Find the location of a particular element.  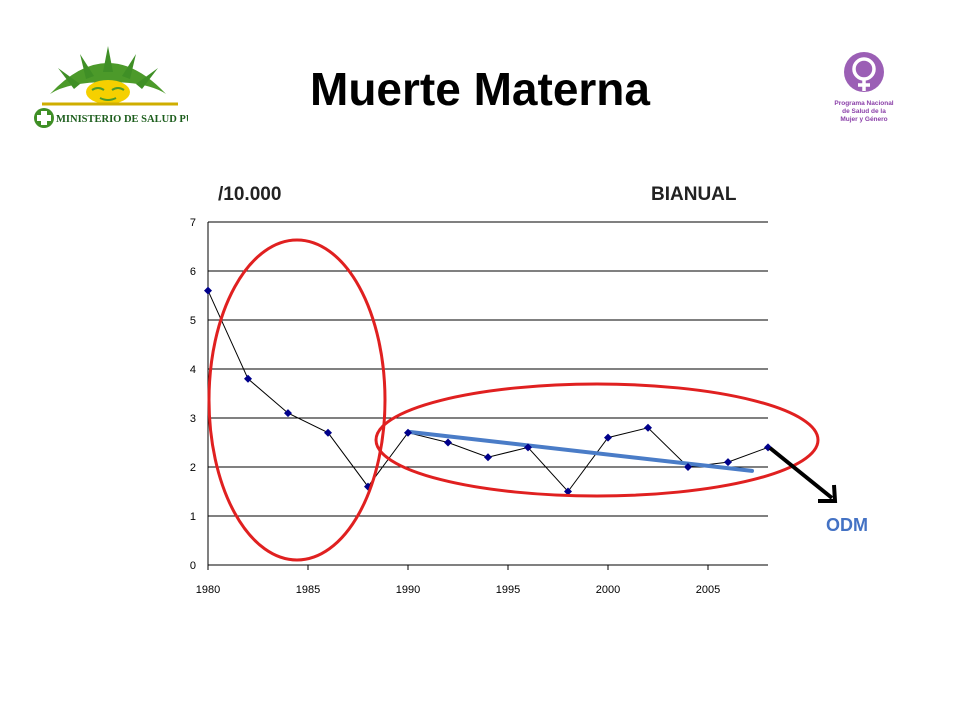

programa-line-1: Programa Nacional is located at coordinates (863, 103).